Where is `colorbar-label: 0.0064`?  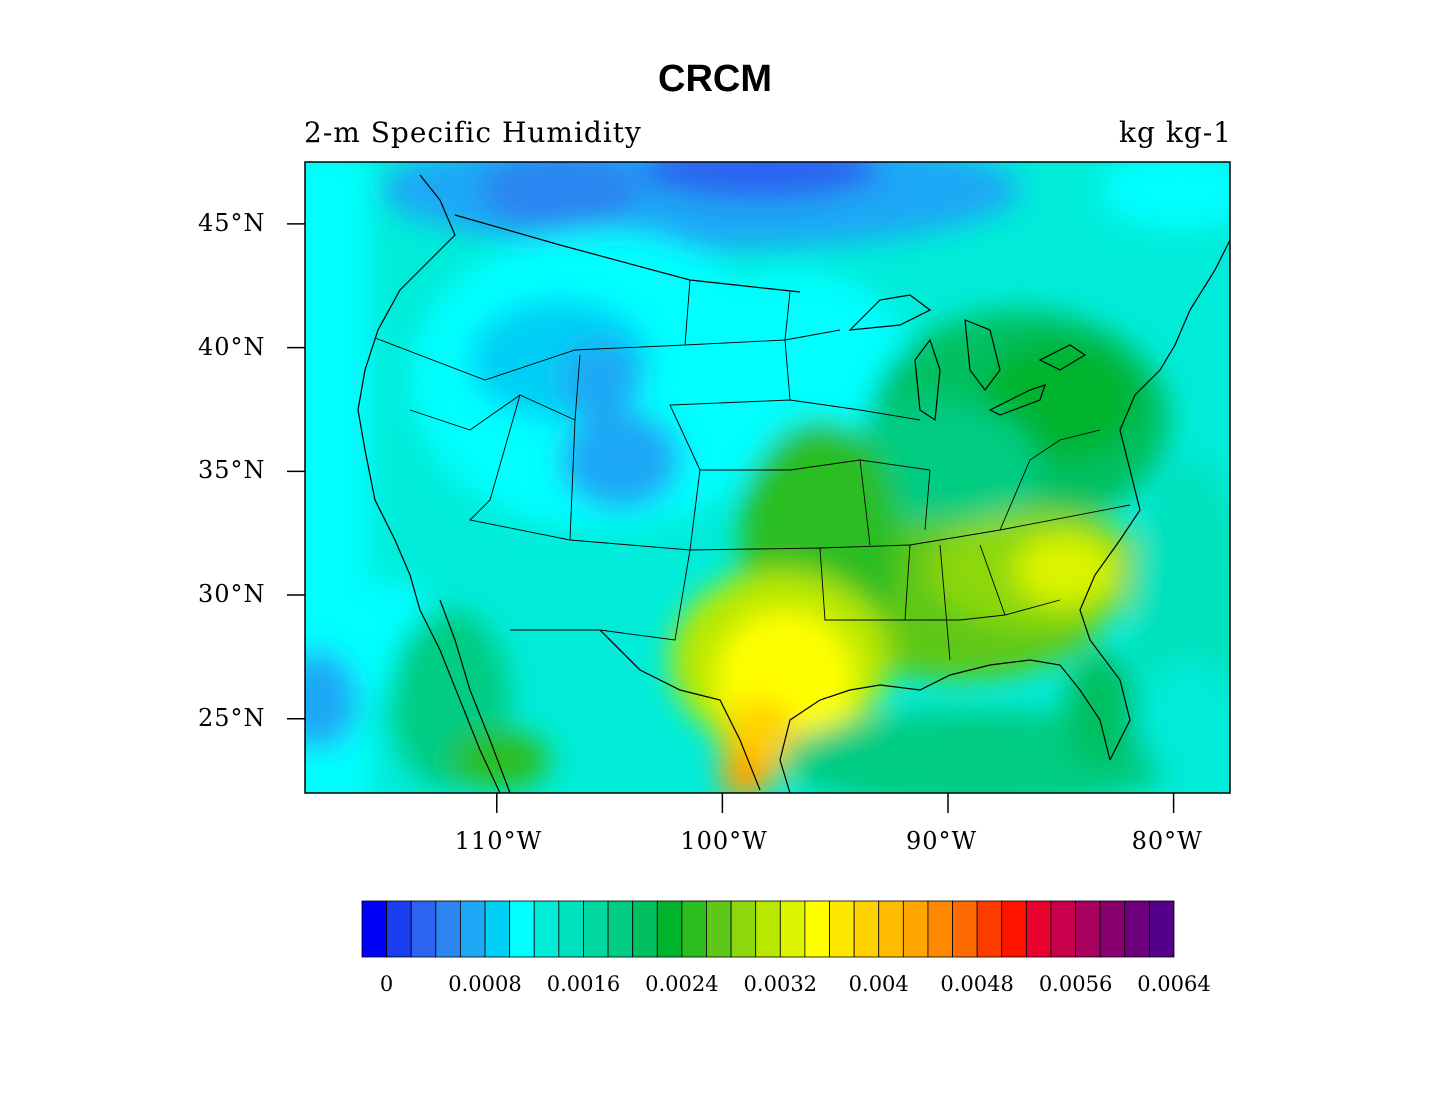
colorbar-label: 0.0064 is located at coordinates (1174, 984).